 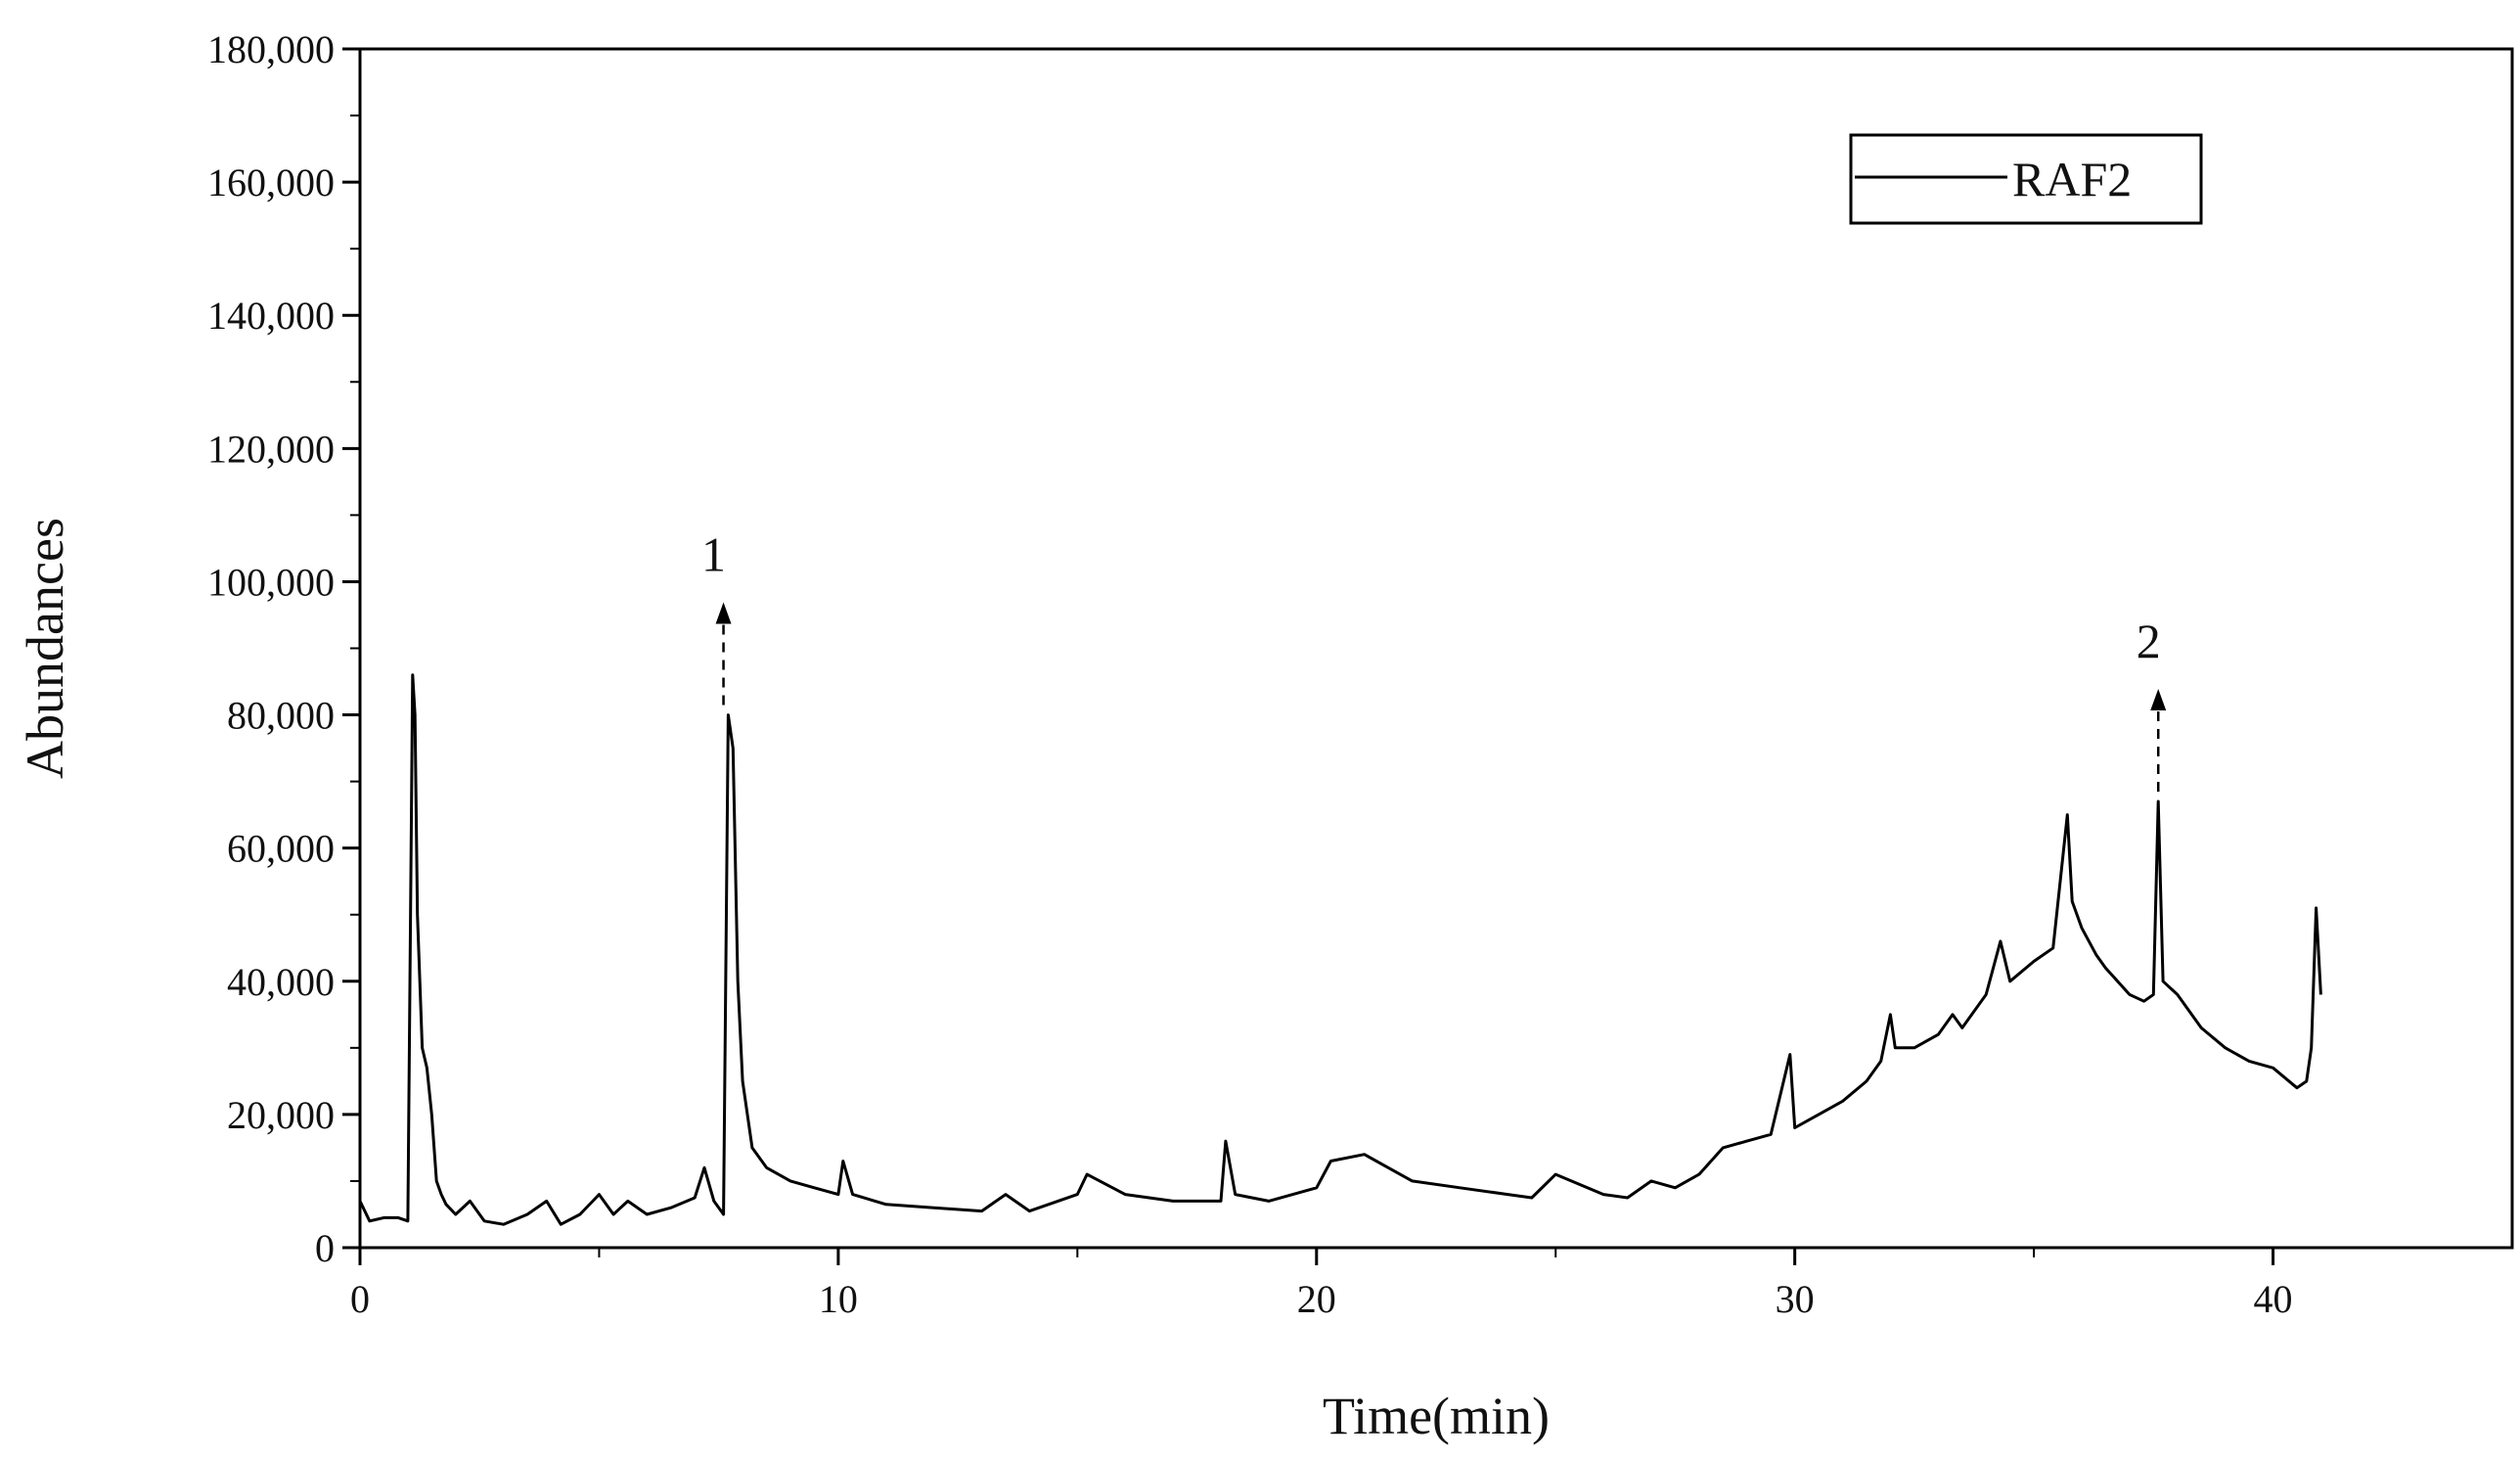 What do you see at coordinates (45, 648) in the screenshot?
I see `y-axis-title: Abundances` at bounding box center [45, 648].